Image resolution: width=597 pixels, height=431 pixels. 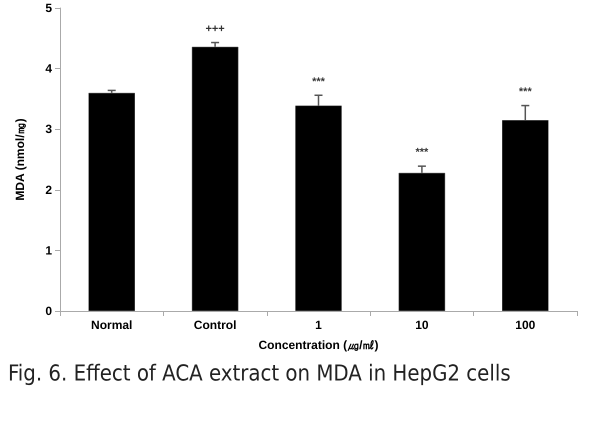 What do you see at coordinates (20, 159) in the screenshot?
I see `y-axis-title: MDA (nmol/㎎)` at bounding box center [20, 159].